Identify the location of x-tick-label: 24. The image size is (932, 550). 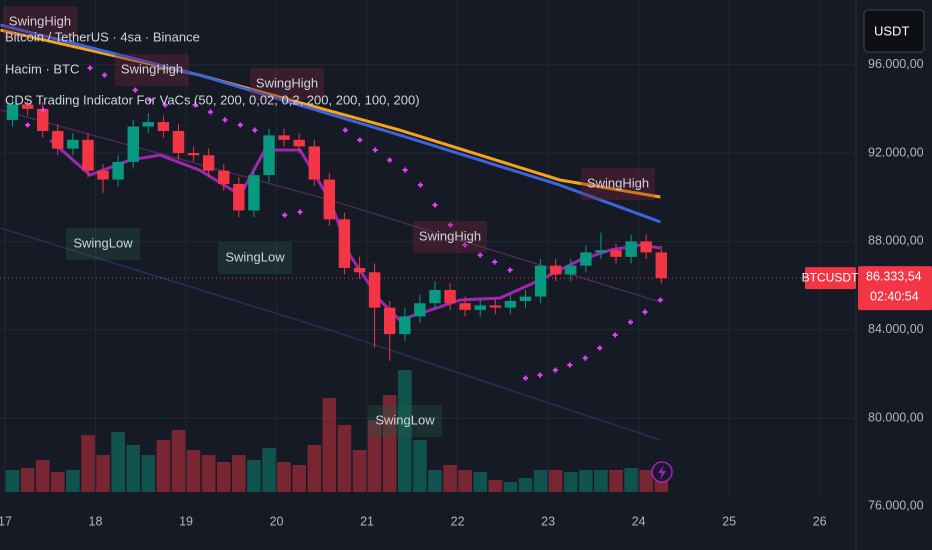
(639, 521).